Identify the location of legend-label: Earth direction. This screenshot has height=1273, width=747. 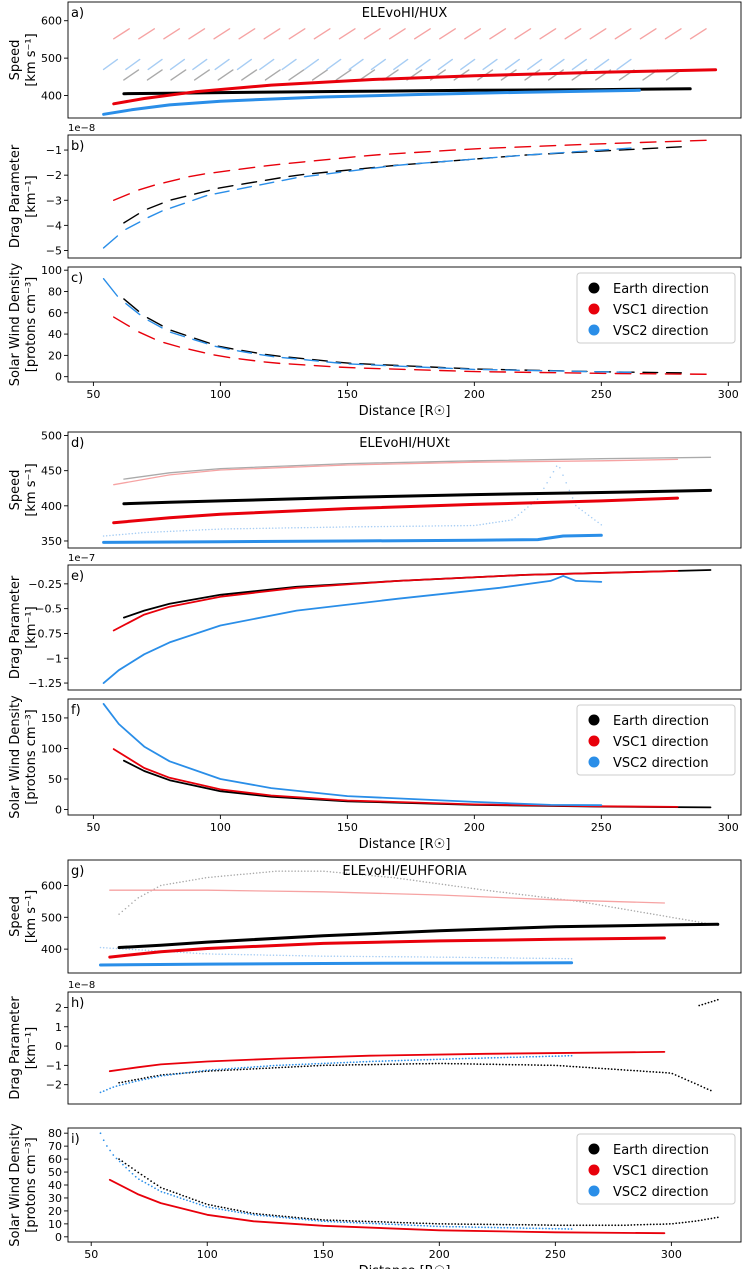
(661, 721).